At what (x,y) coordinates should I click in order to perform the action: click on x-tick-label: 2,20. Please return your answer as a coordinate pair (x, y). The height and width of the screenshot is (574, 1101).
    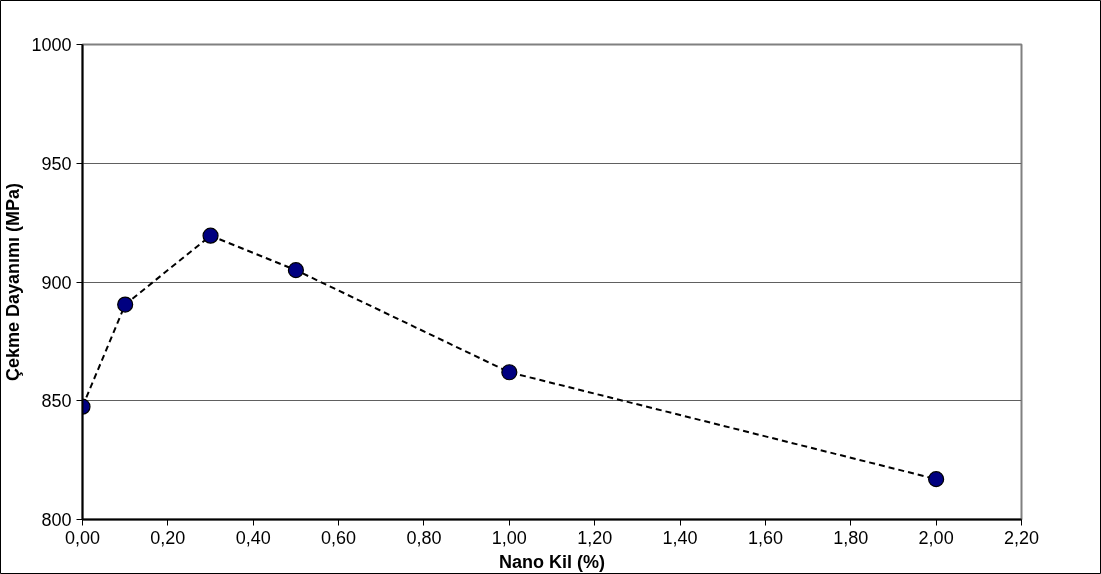
    Looking at the image, I should click on (1021, 537).